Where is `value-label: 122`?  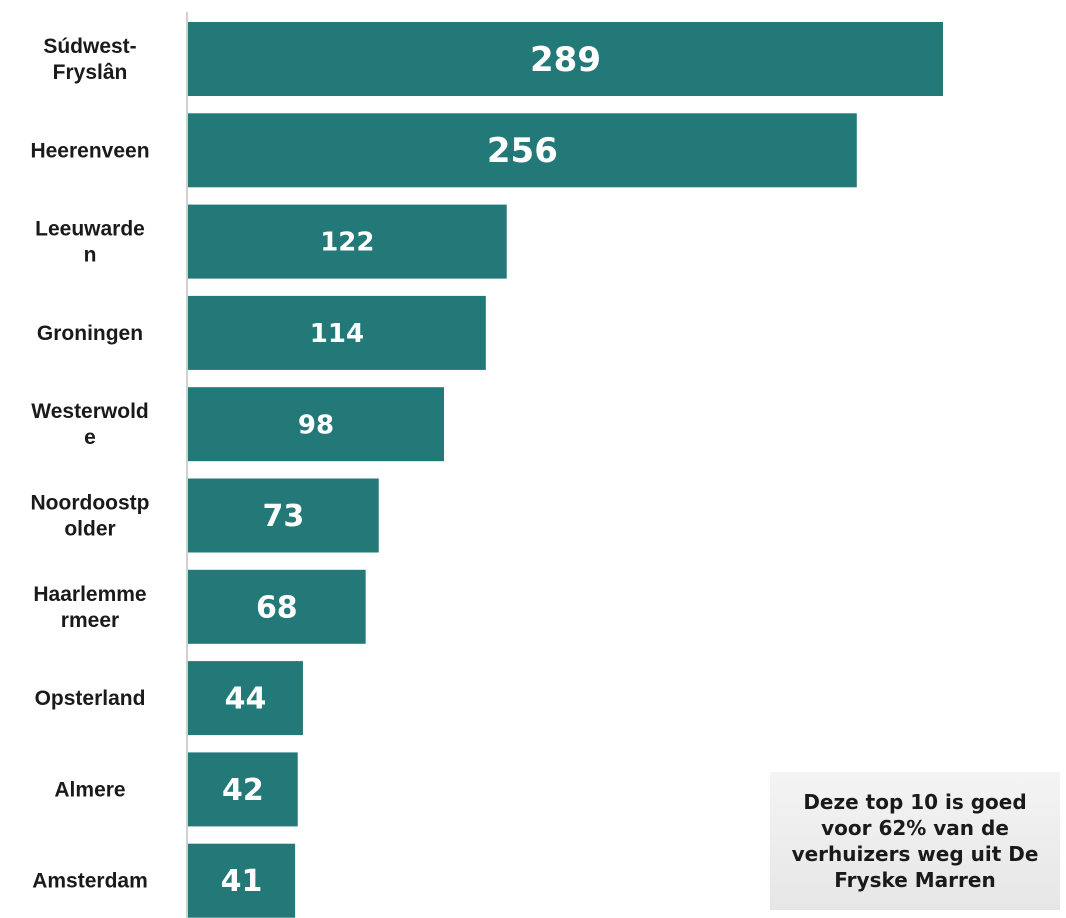
value-label: 122 is located at coordinates (347, 243).